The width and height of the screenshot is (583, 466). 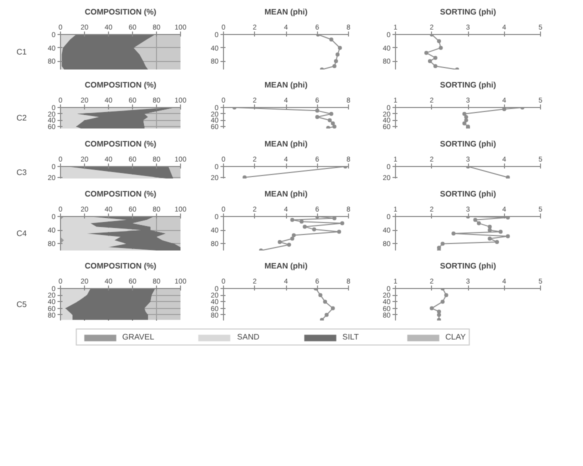 What do you see at coordinates (138, 337) in the screenshot?
I see `legend-label: GRAVEL` at bounding box center [138, 337].